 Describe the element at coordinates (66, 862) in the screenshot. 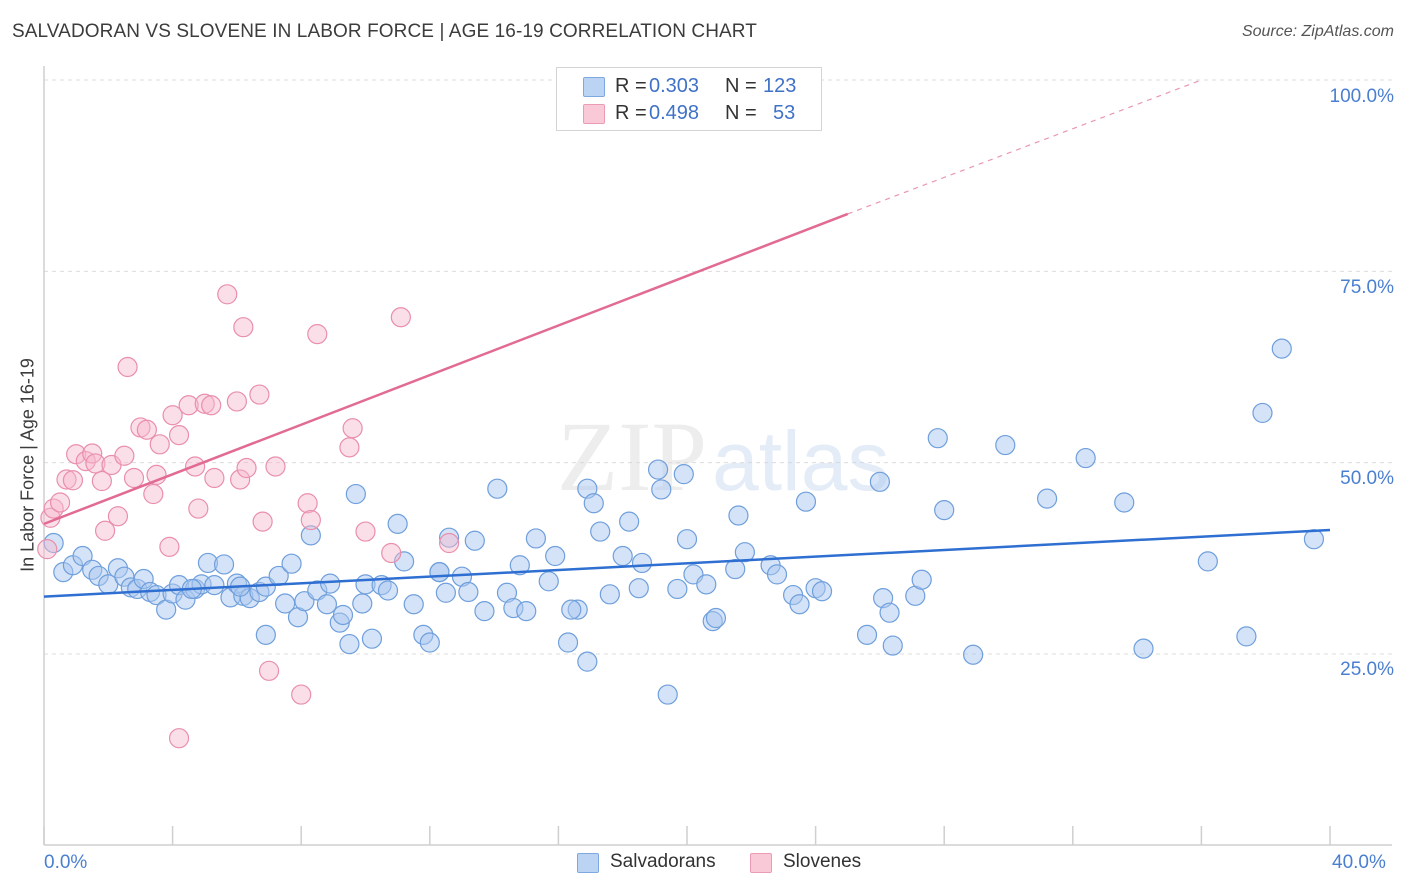

I see `x-tick-min: 0.0%` at that location.